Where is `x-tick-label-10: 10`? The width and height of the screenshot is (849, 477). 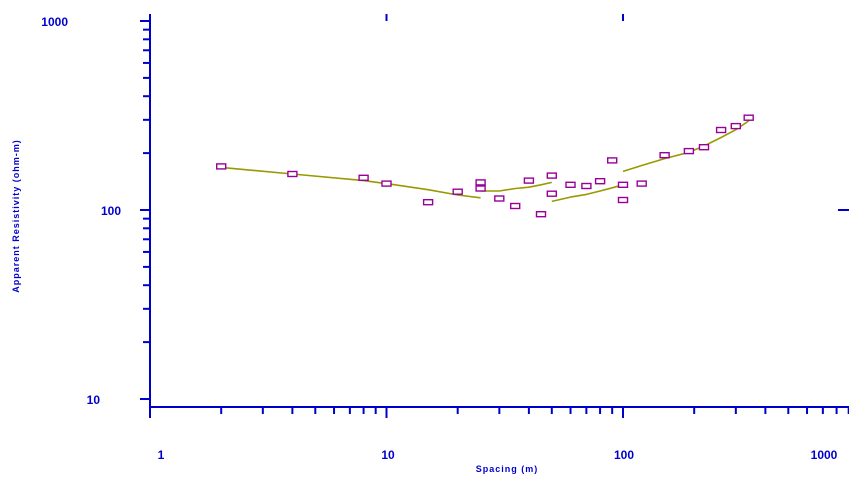
x-tick-label-10: 10 is located at coordinates (388, 455).